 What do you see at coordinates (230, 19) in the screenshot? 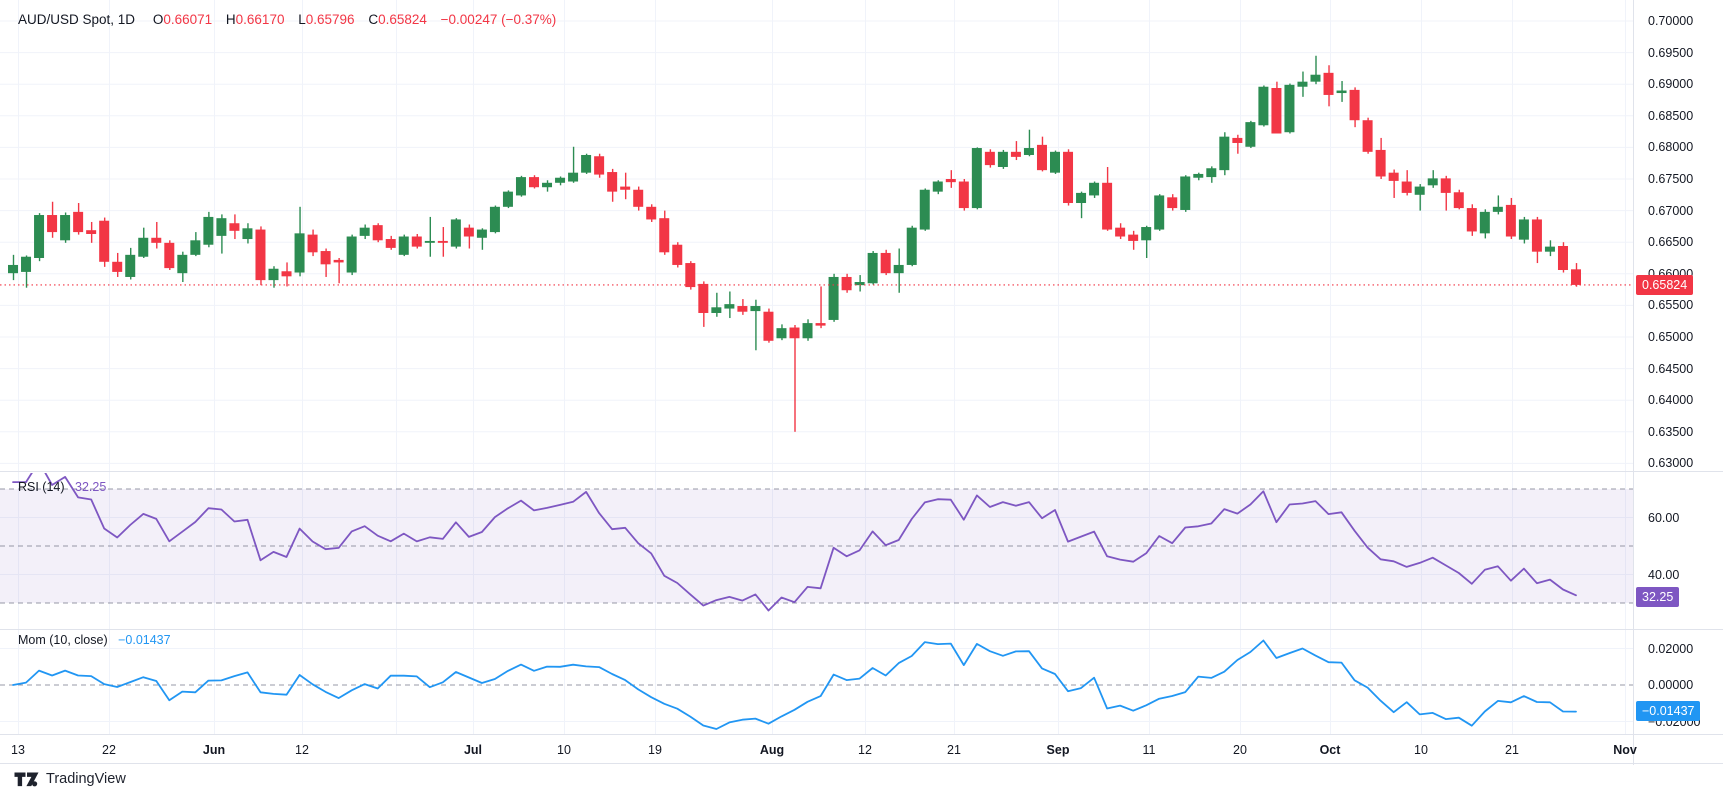
I see `high-label: H` at bounding box center [230, 19].